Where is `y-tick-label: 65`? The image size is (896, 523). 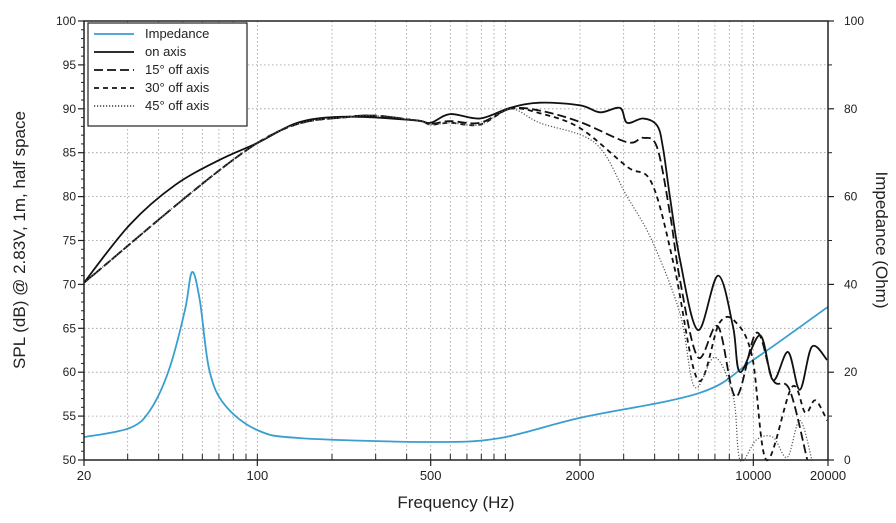 y-tick-label: 65 is located at coordinates (70, 328).